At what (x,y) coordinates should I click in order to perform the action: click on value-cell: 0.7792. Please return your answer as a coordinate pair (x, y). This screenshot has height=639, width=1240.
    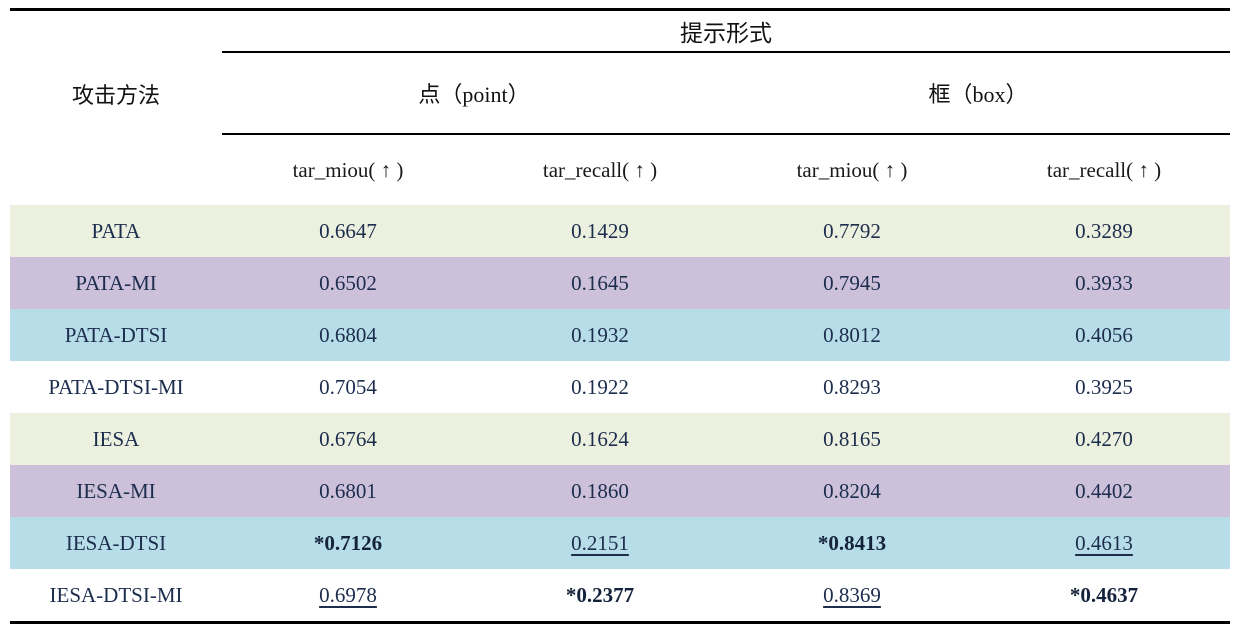
    Looking at the image, I should click on (852, 230).